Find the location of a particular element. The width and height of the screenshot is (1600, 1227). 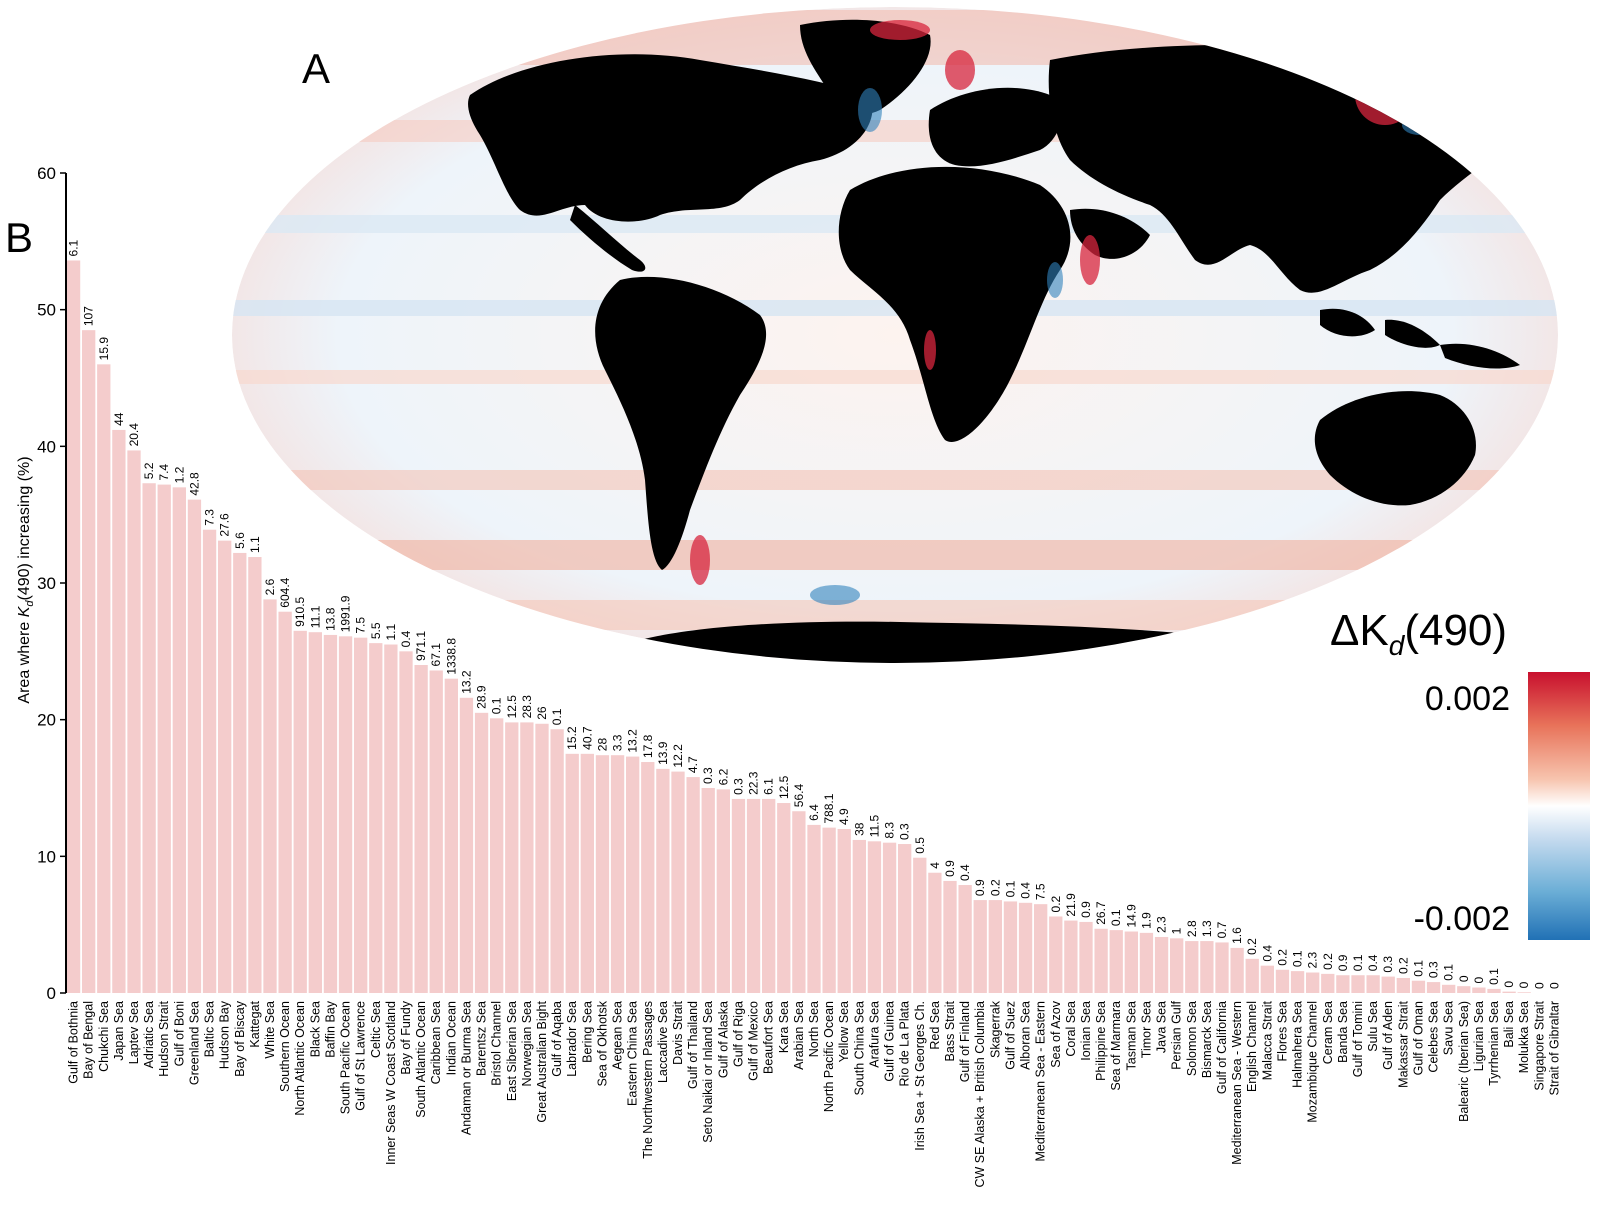

x-tick-label: Seto Naikai or Inland Sea is located at coordinates (708, 1072).